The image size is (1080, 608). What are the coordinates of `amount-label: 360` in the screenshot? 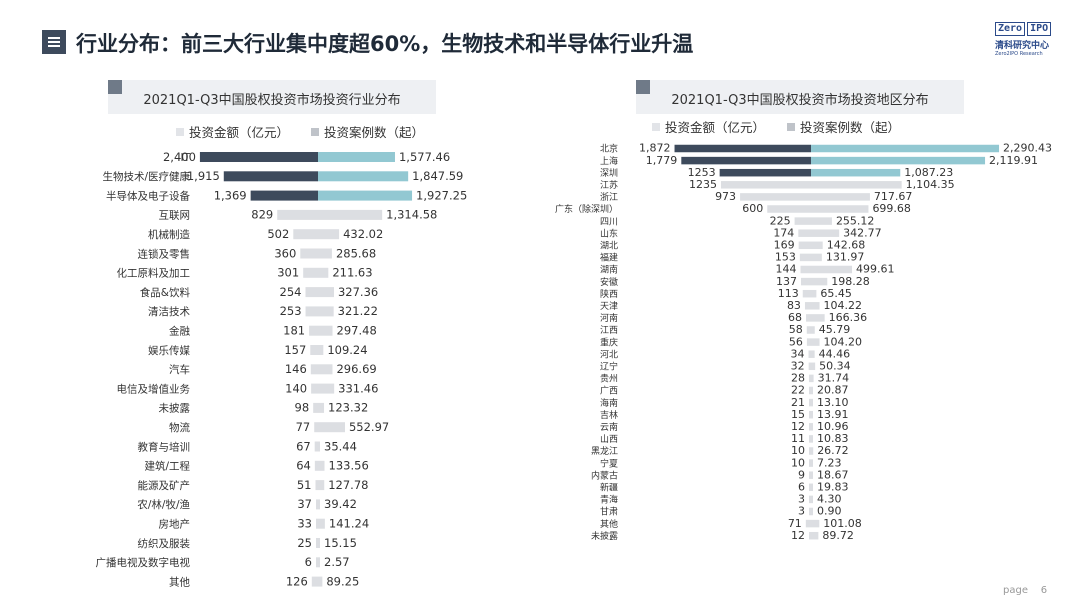 It's located at (285, 253).